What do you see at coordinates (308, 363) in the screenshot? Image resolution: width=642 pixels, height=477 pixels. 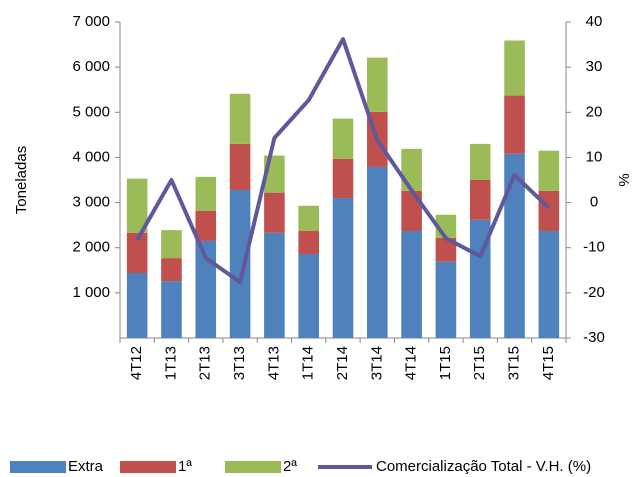 I see `x-tick-label: 1T14` at bounding box center [308, 363].